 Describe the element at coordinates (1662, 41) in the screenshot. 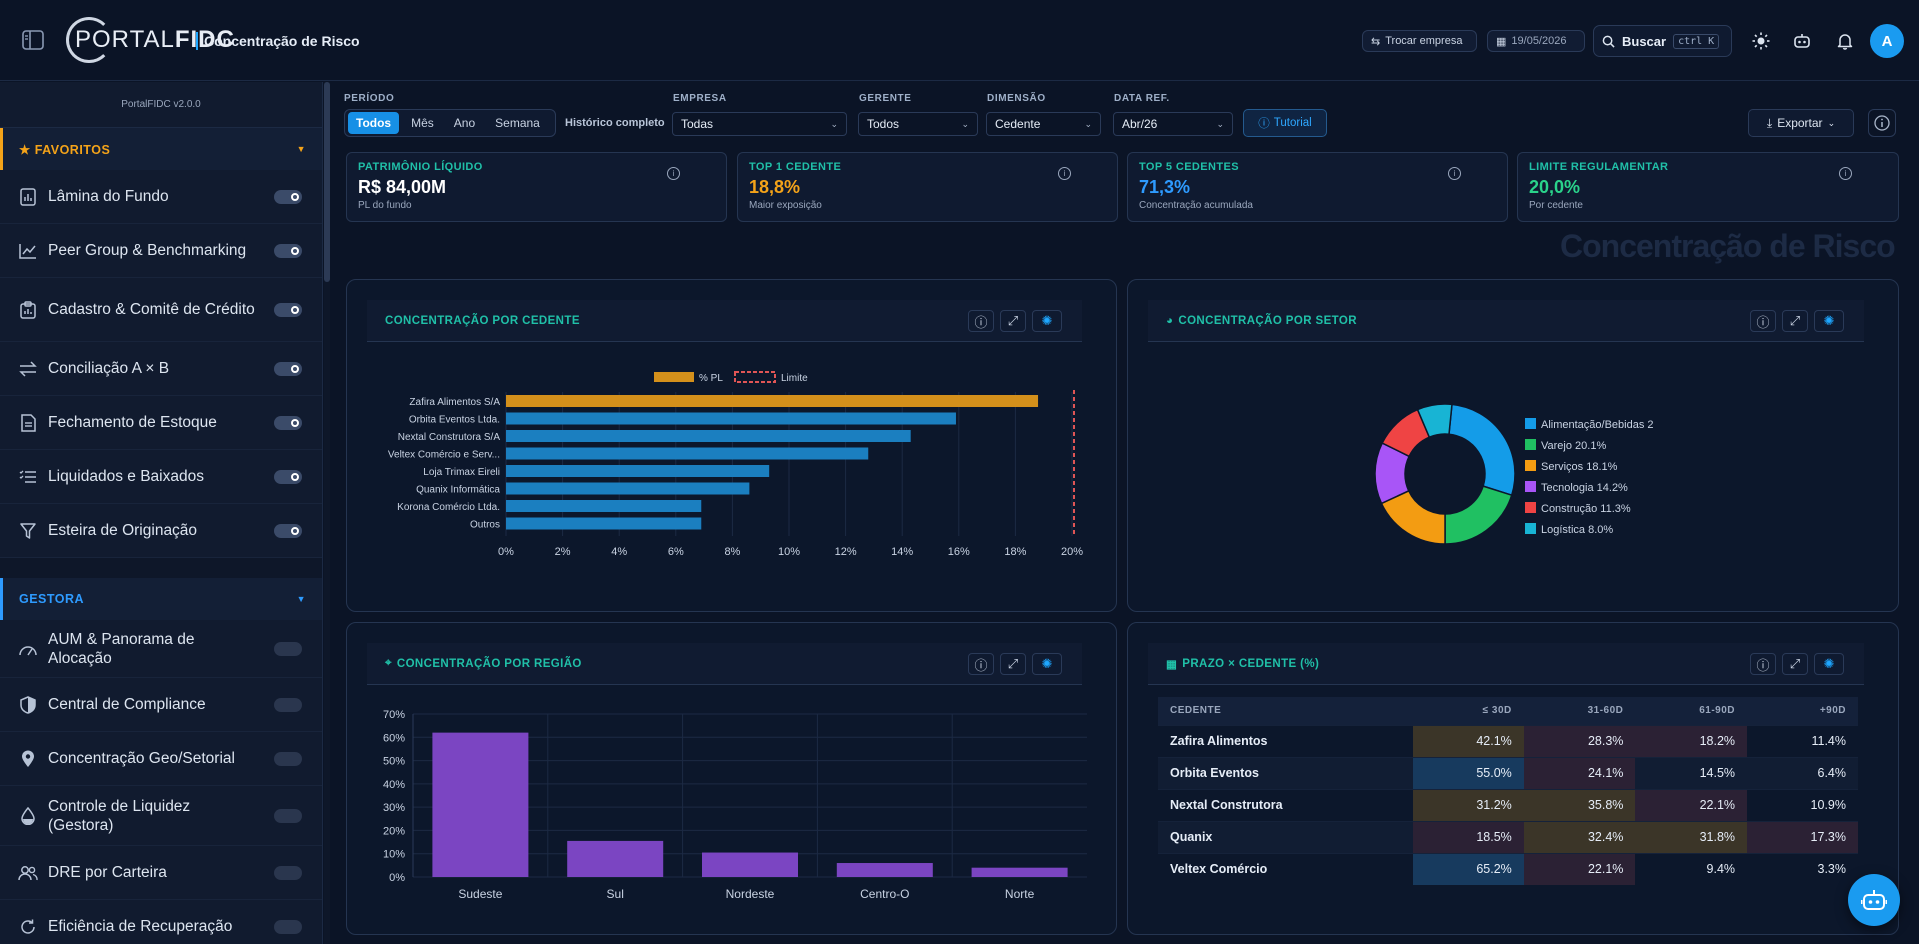

I see `search-button: Buscar ctrl K` at that location.